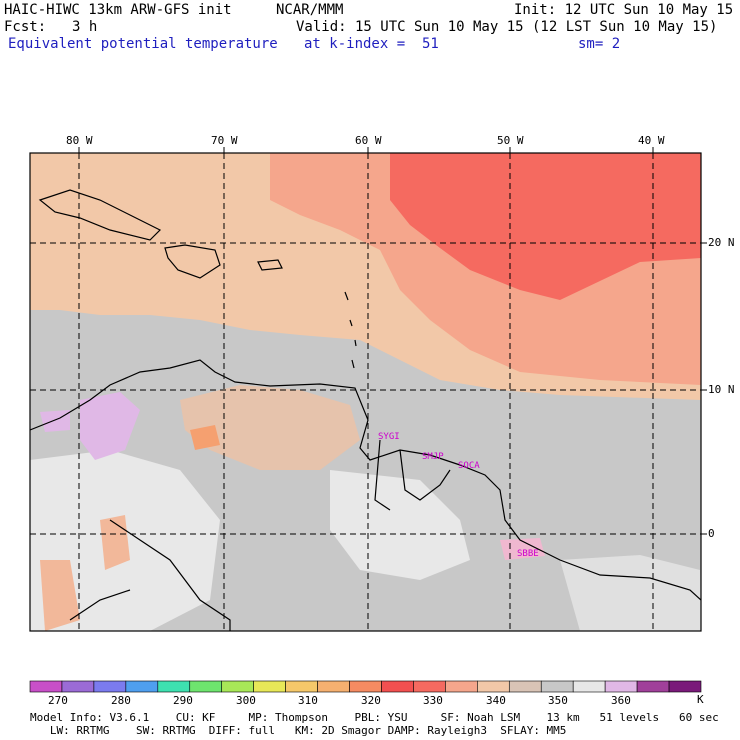  Describe the element at coordinates (624, 10) in the screenshot. I see `init-time: Init: 12 UTC Sun 10 May 15` at that location.